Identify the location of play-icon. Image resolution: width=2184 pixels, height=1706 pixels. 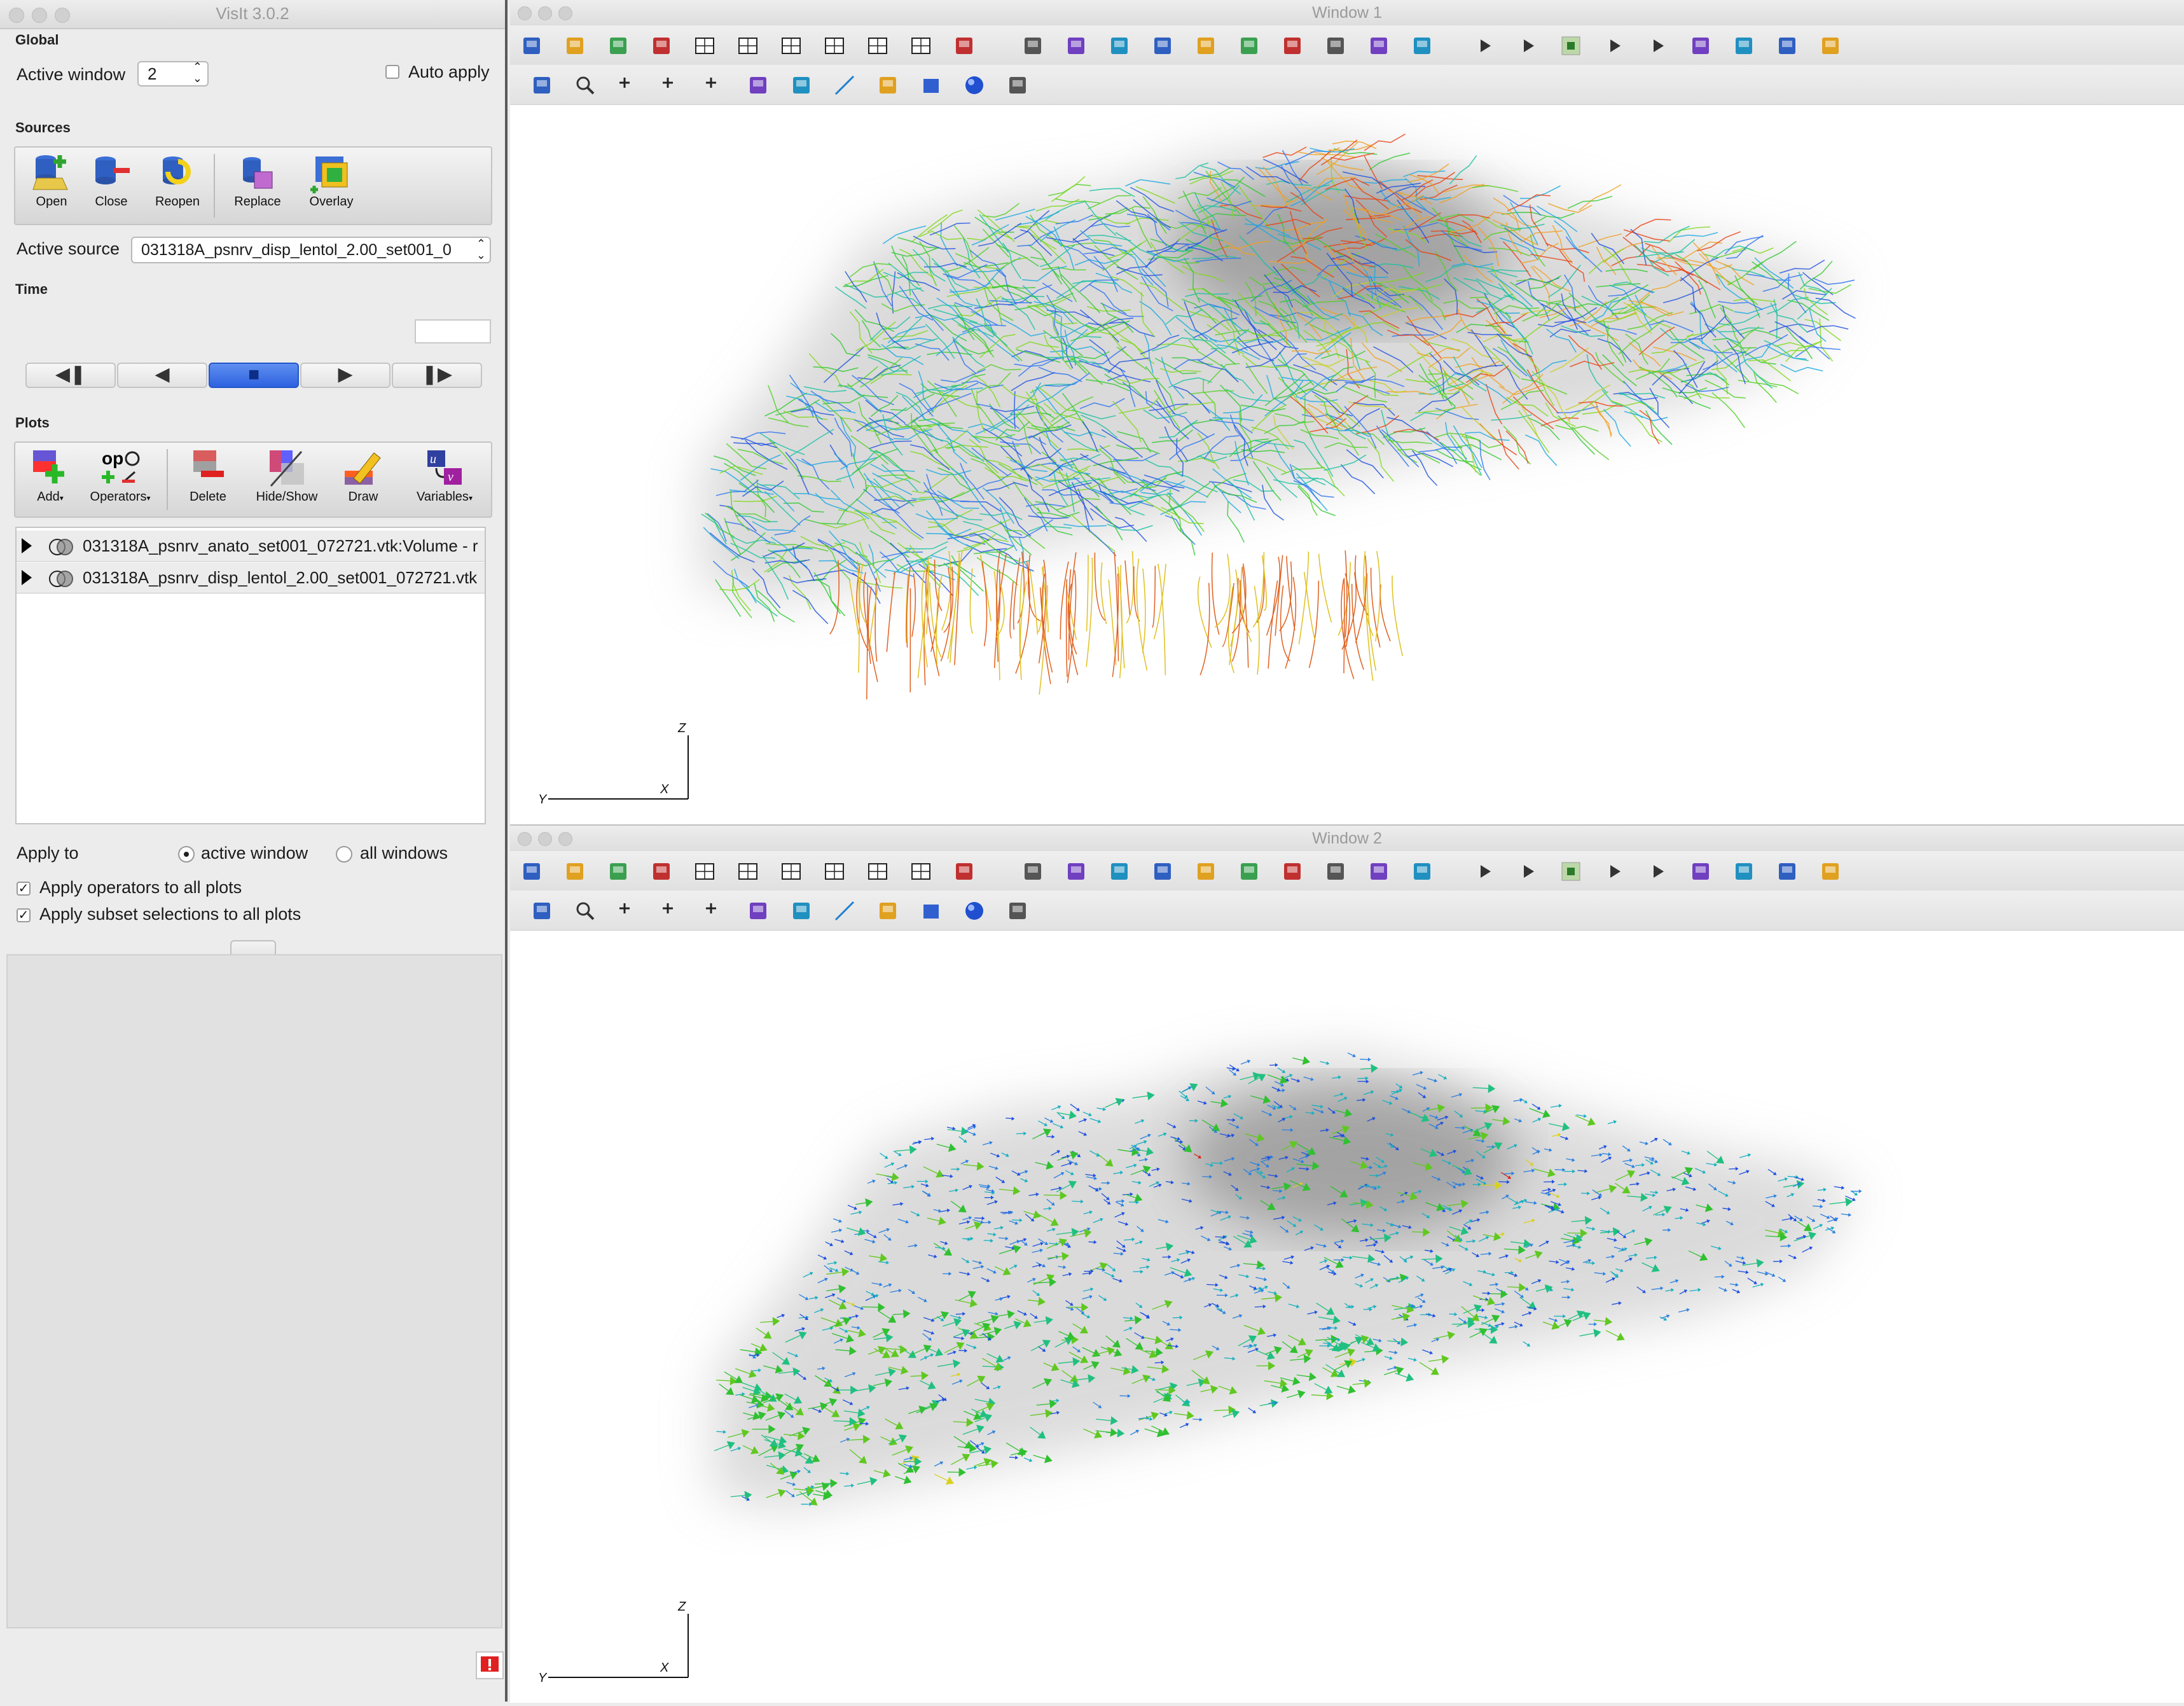
(1614, 46).